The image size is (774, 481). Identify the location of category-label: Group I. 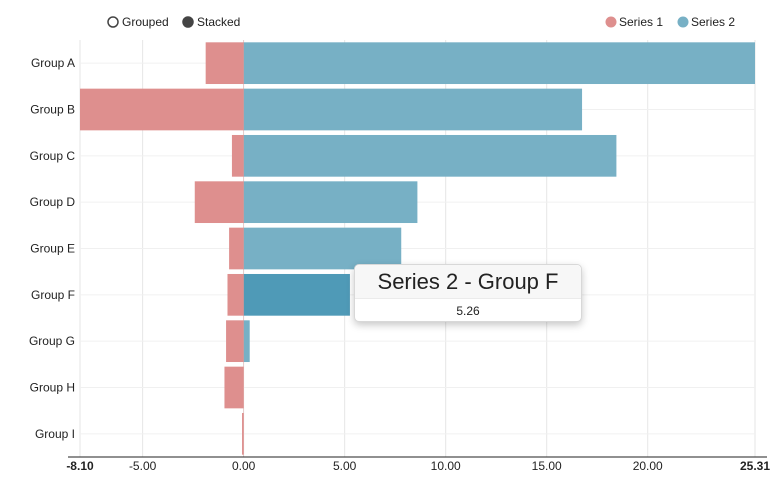
(55, 434).